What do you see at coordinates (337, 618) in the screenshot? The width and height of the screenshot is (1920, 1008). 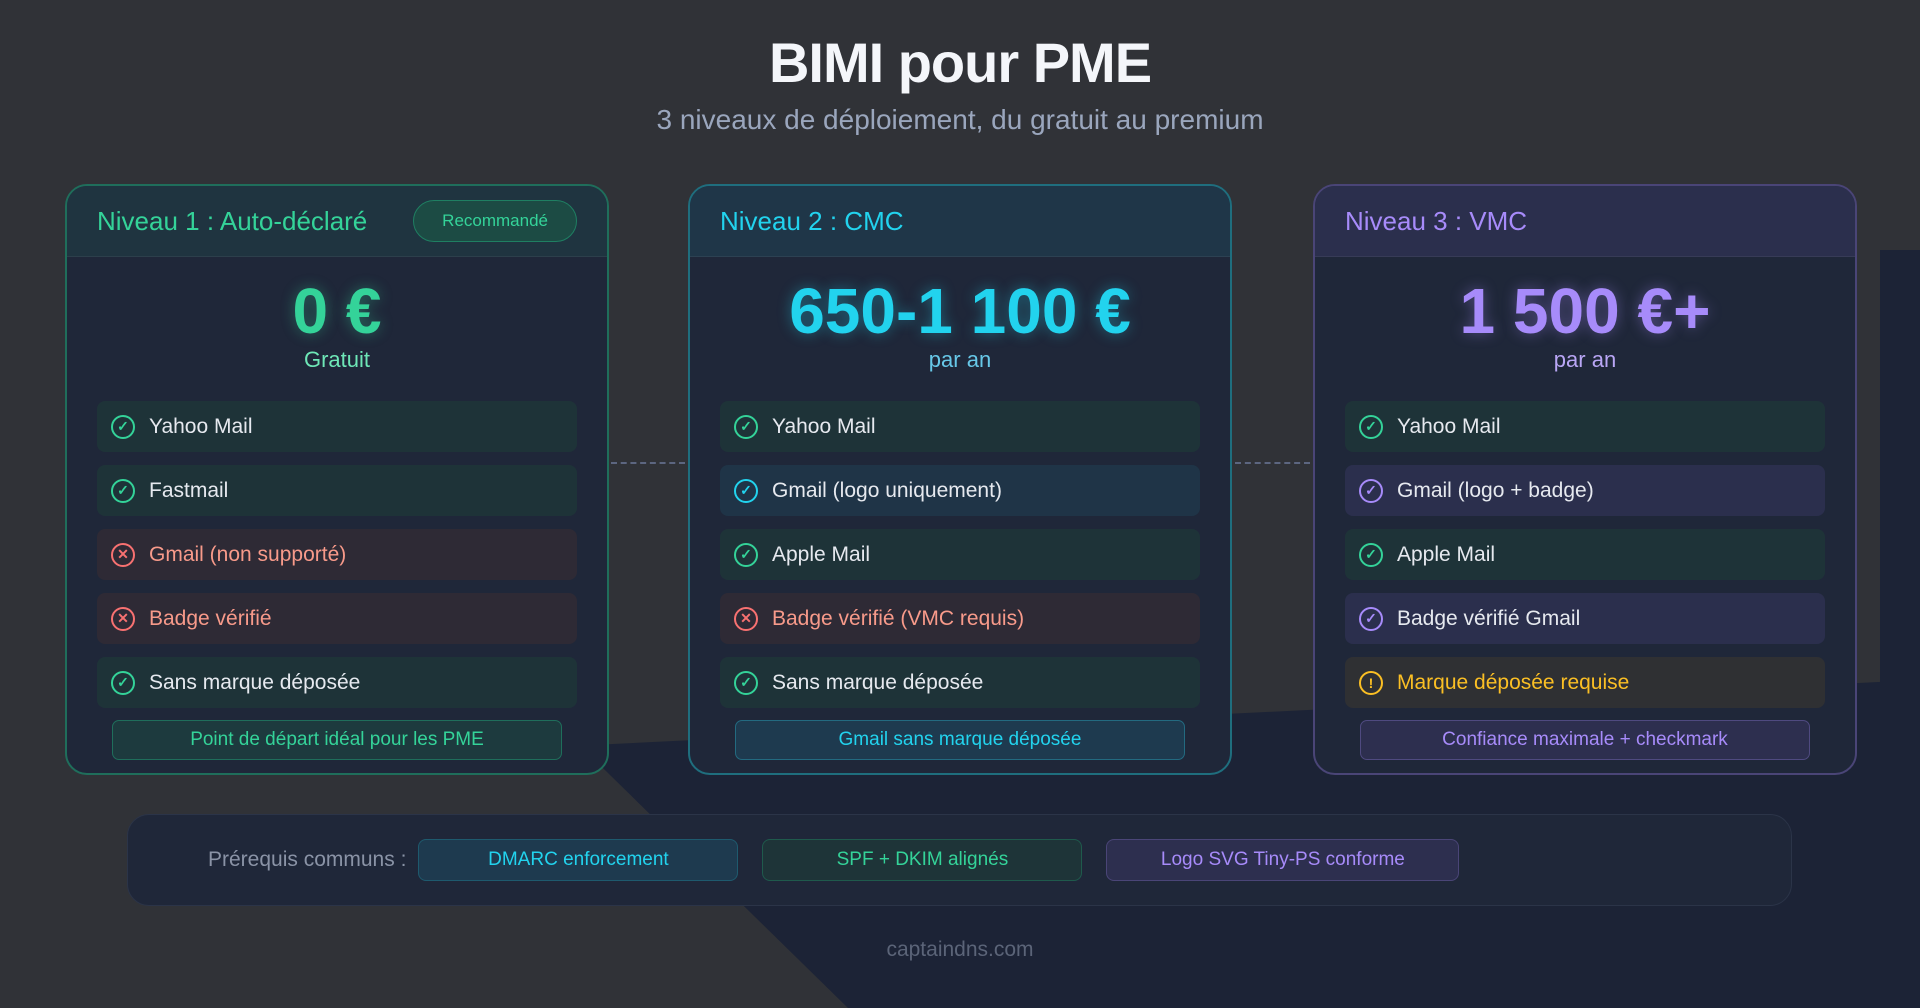 I see `feature-row: ✕ Badge vérifié` at bounding box center [337, 618].